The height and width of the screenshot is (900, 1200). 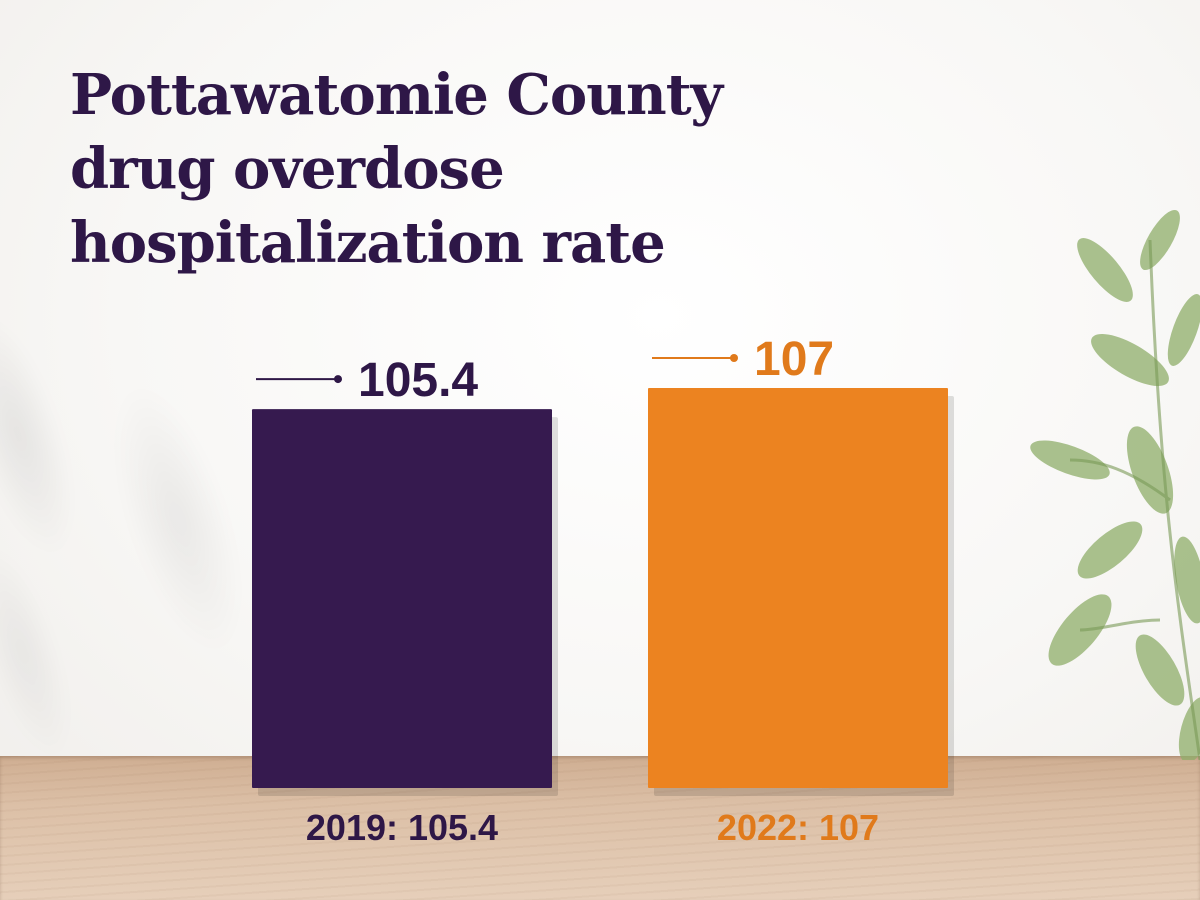 What do you see at coordinates (798, 827) in the screenshot?
I see `category-label-2022: 2022: 107` at bounding box center [798, 827].